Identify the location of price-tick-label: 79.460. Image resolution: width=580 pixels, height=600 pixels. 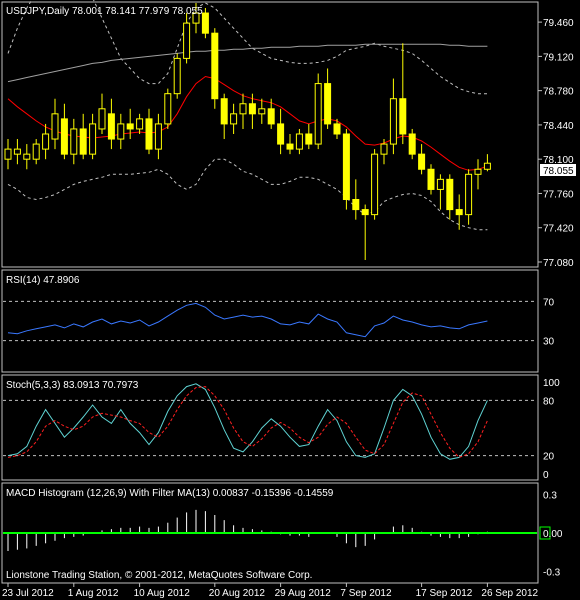
(558, 23).